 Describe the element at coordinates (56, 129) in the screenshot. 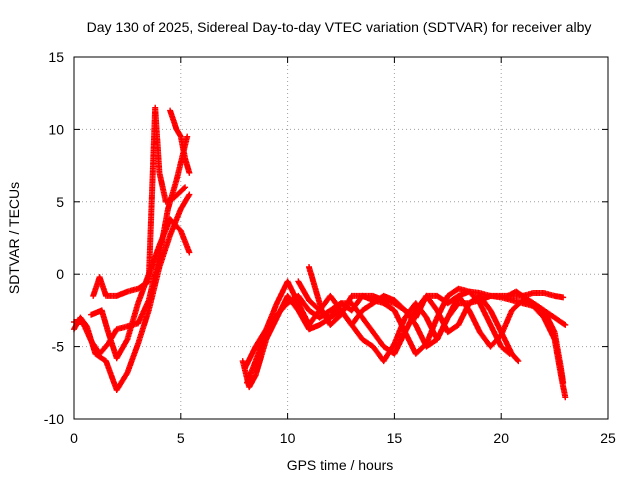

I see `y-tick-label: 10` at that location.